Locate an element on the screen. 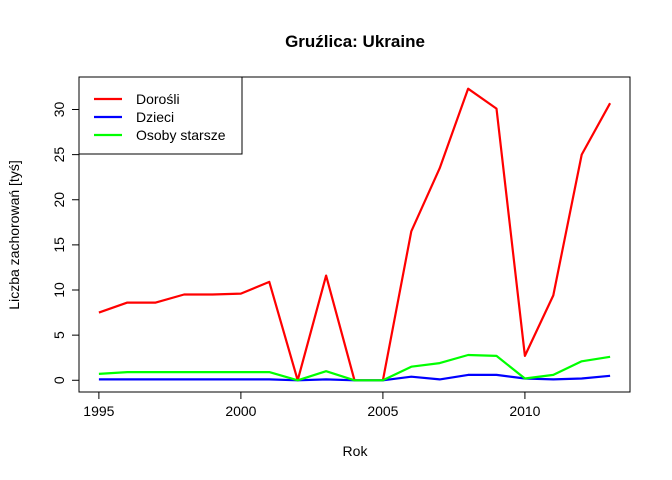  y-axis: 0 5 10 15 20 25 30 is located at coordinates (65, 242).